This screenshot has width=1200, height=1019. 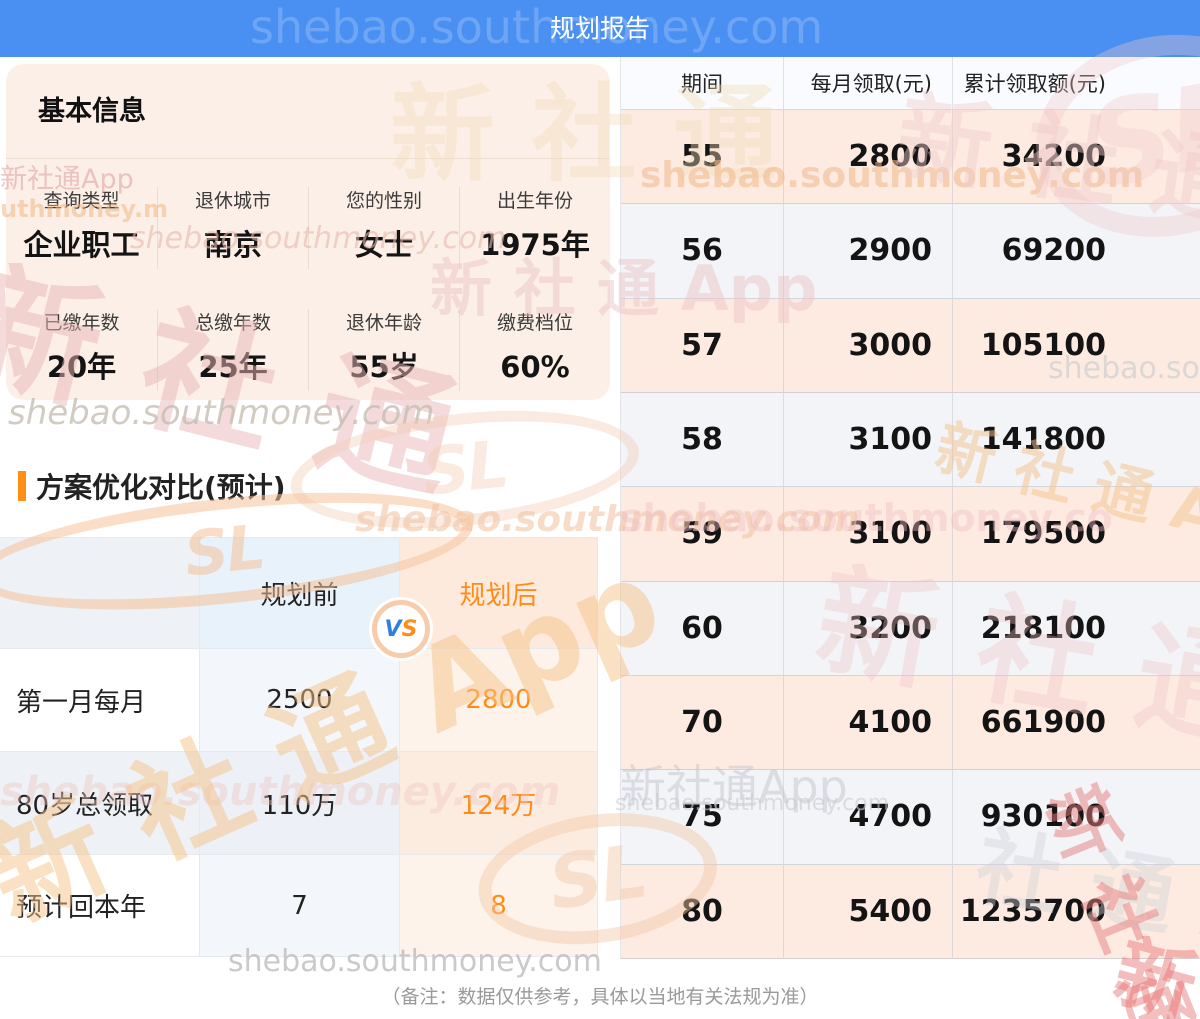 I want to click on payout-cumulative: 141800, so click(x=1076, y=440).